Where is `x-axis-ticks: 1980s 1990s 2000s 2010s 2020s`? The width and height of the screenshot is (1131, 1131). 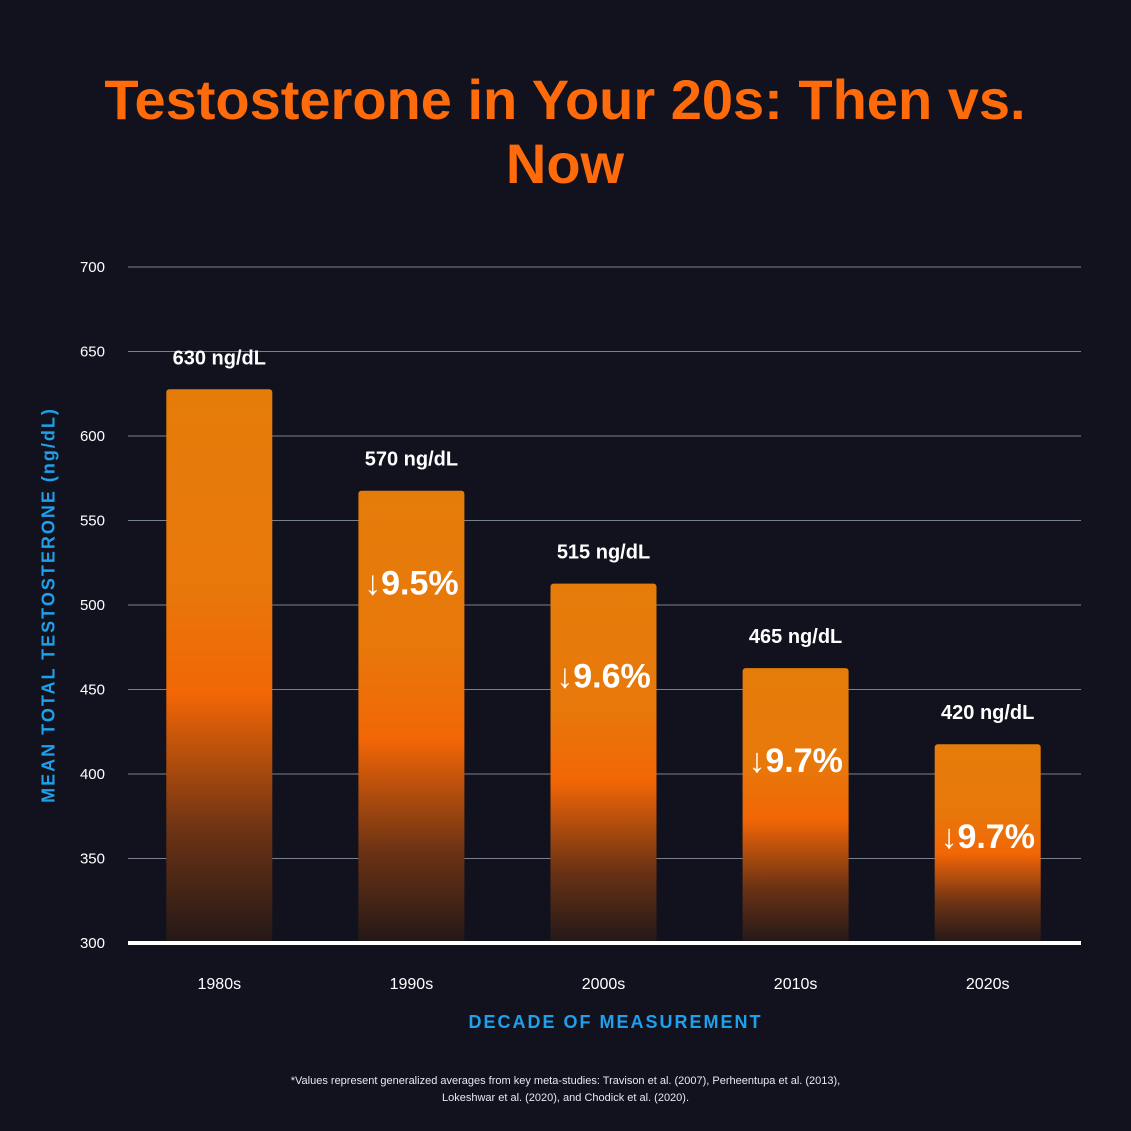 x-axis-ticks: 1980s 1990s 2000s 2010s 2020s is located at coordinates (604, 984).